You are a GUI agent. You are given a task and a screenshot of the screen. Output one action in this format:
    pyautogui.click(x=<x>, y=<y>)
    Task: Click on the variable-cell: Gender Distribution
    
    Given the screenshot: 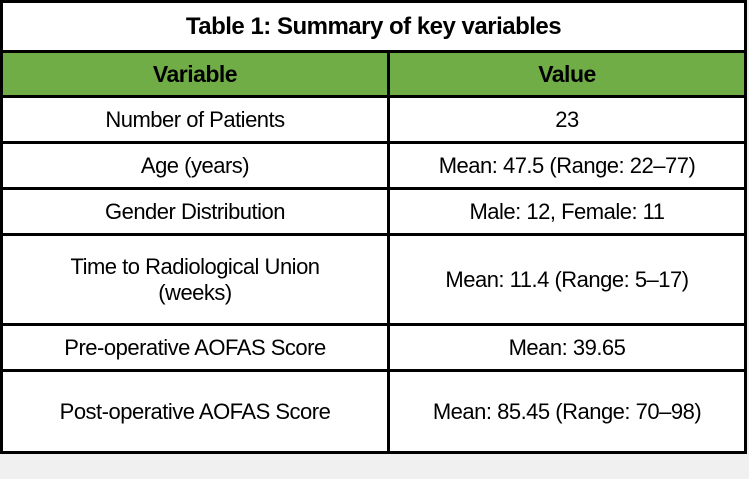 What is the action you would take?
    pyautogui.click(x=195, y=211)
    